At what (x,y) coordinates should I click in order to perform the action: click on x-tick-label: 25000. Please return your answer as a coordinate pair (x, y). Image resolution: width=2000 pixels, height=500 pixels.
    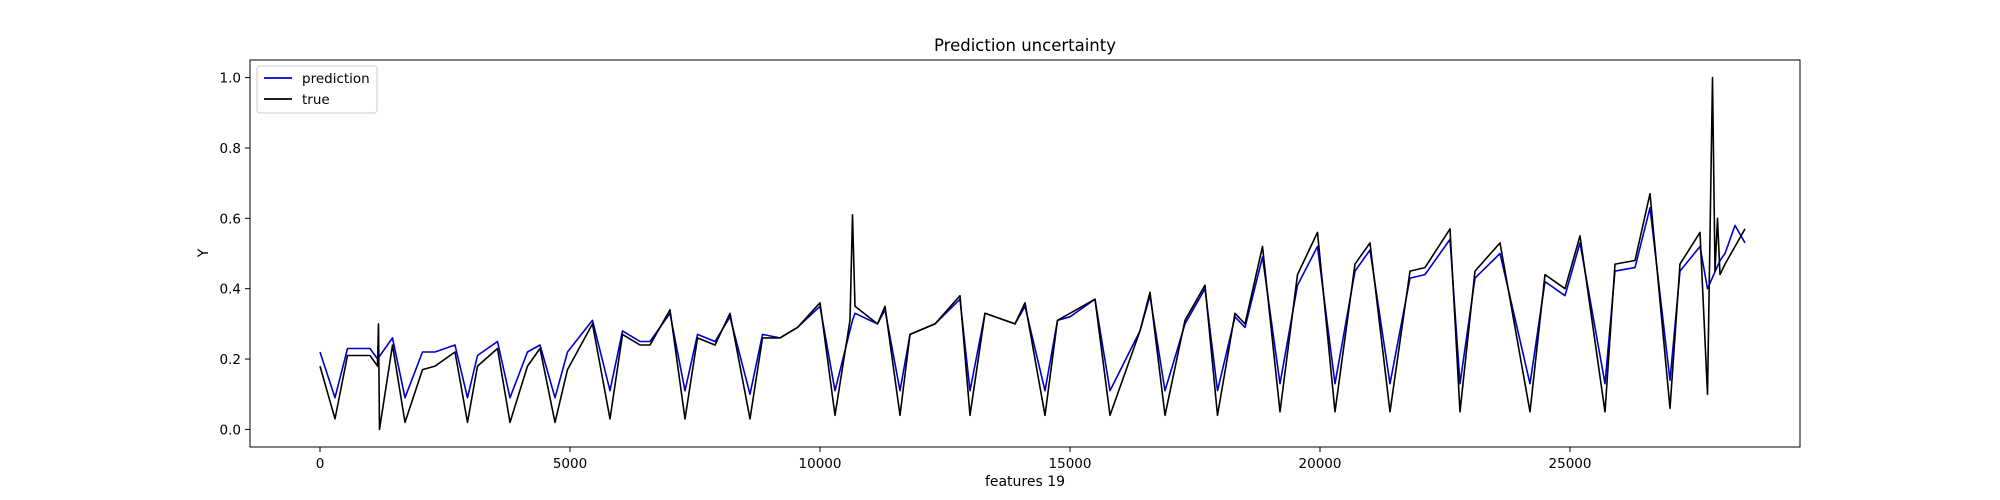
    Looking at the image, I should click on (1570, 464).